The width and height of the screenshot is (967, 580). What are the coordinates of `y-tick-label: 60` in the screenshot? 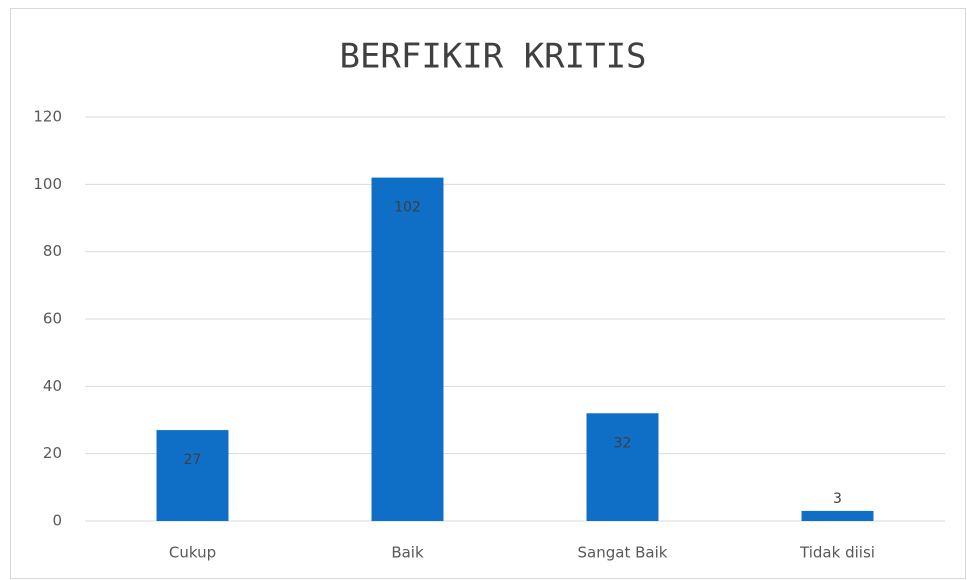 It's located at (52, 319).